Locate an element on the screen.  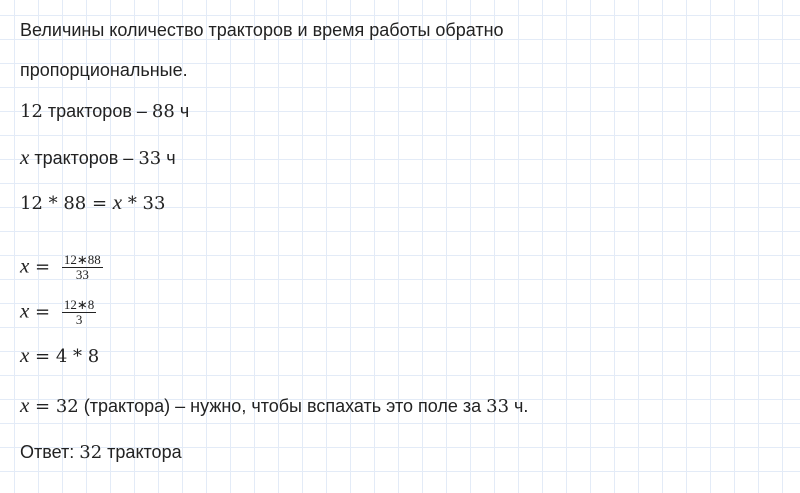
equation: x = 12∗8 3 is located at coordinates (58, 312).